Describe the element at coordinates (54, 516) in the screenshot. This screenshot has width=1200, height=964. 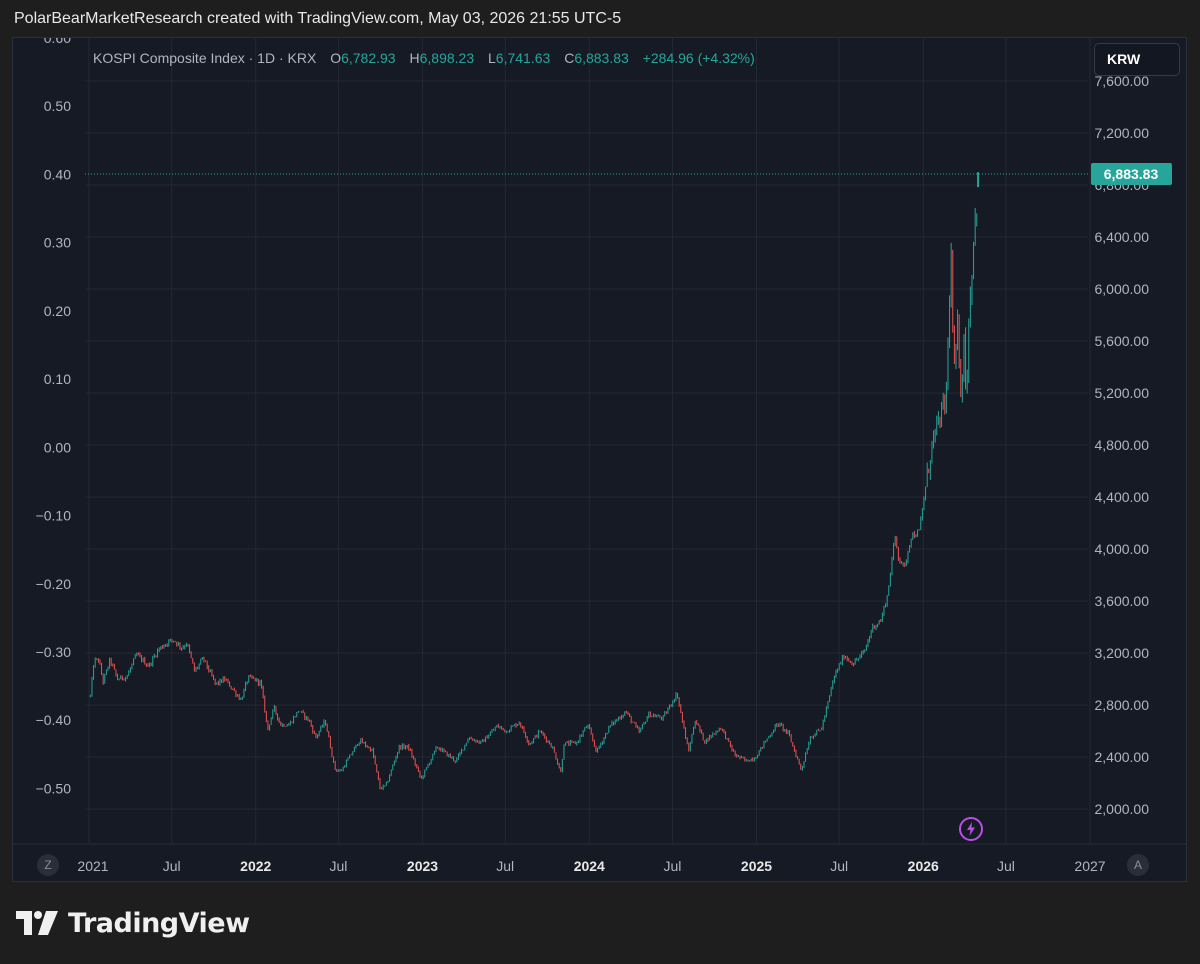
I see `left-tick-label: −0.10` at that location.